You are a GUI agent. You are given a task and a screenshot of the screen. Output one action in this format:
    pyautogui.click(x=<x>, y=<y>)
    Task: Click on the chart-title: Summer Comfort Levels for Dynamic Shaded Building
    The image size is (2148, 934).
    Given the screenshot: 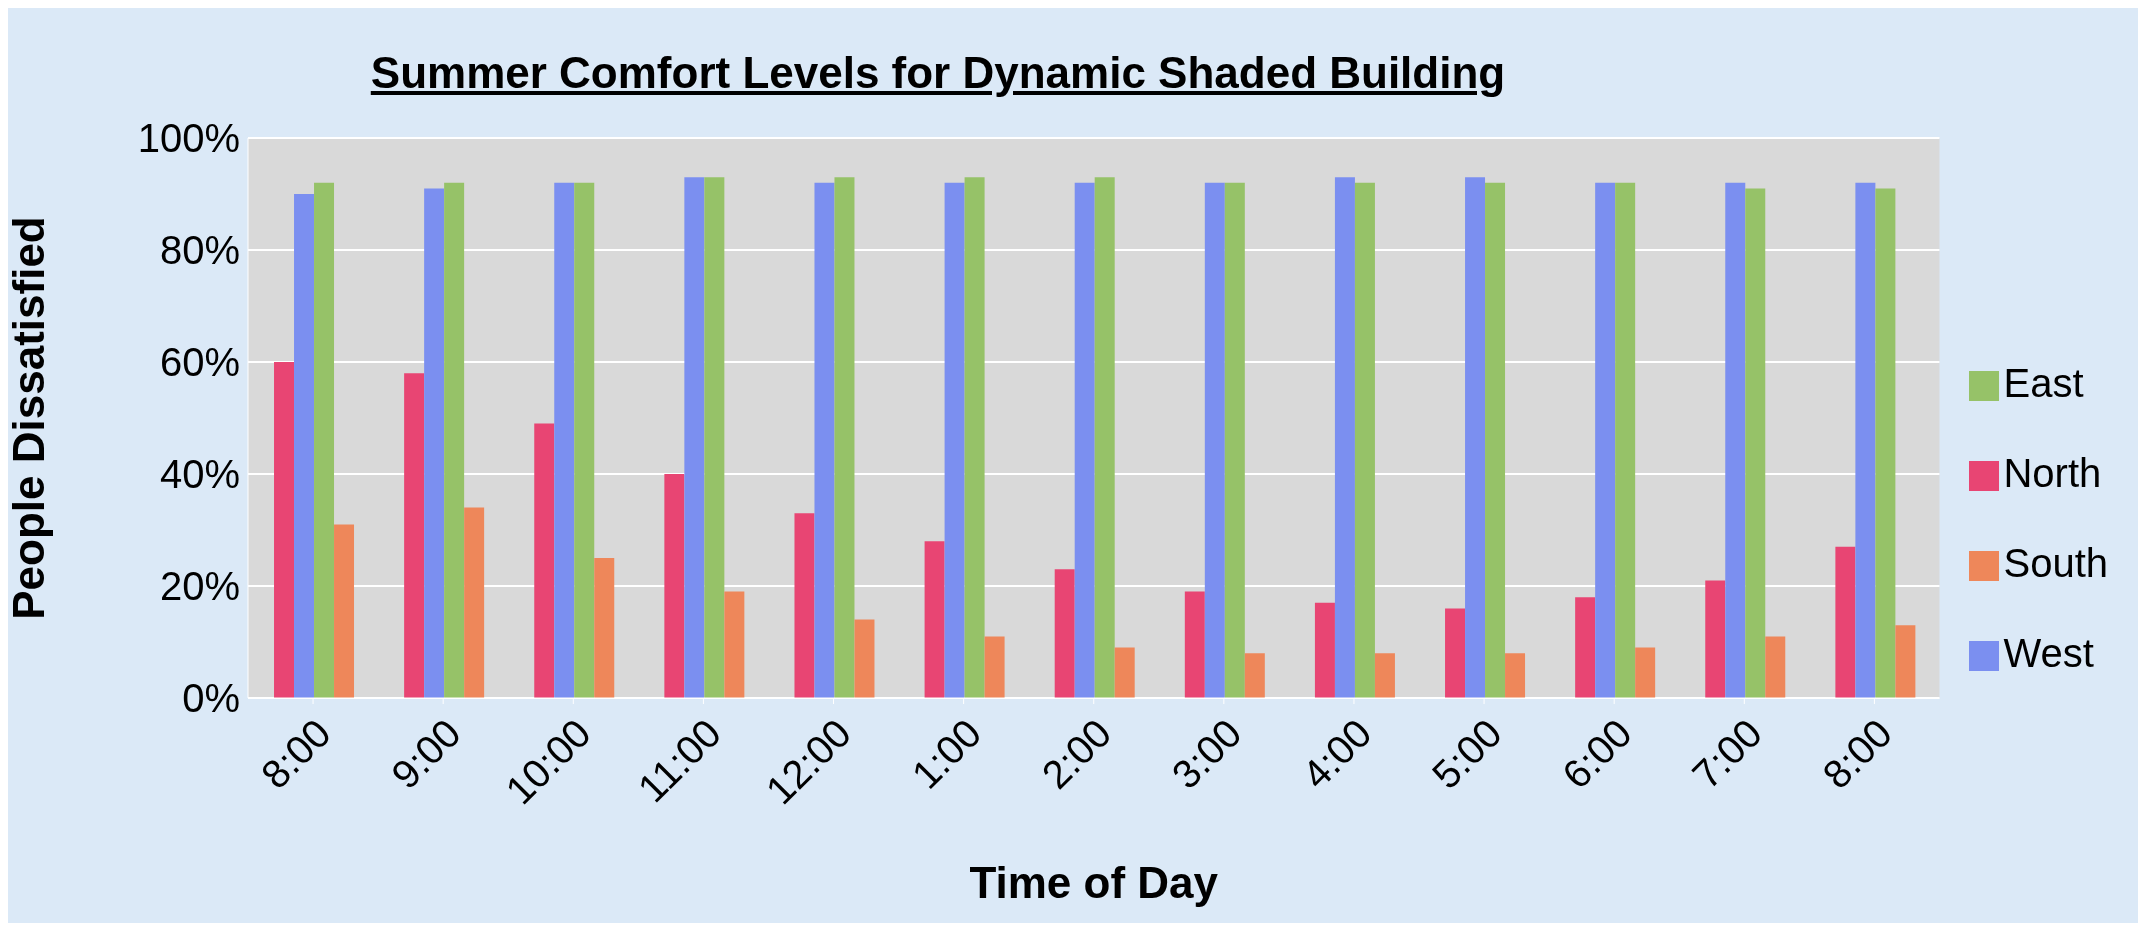 What is the action you would take?
    pyautogui.click(x=938, y=73)
    